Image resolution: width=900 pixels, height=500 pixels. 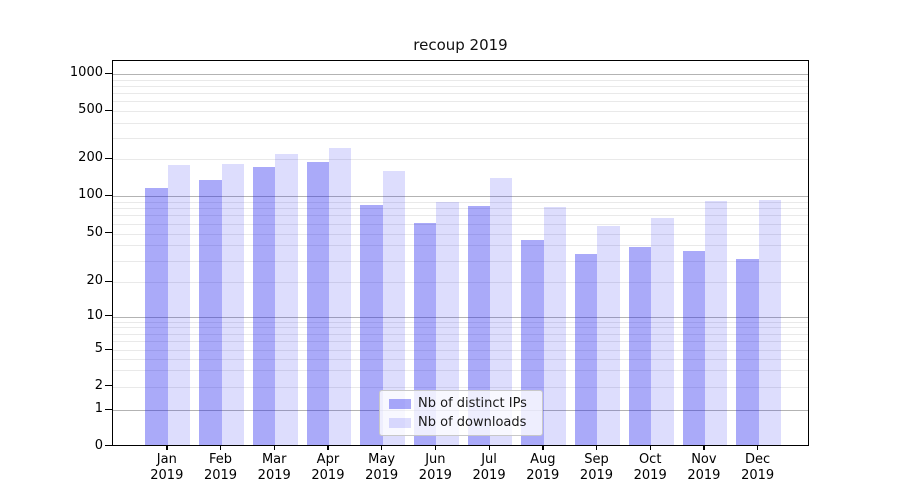 I want to click on bar-downloads-apr, so click(x=340, y=296).